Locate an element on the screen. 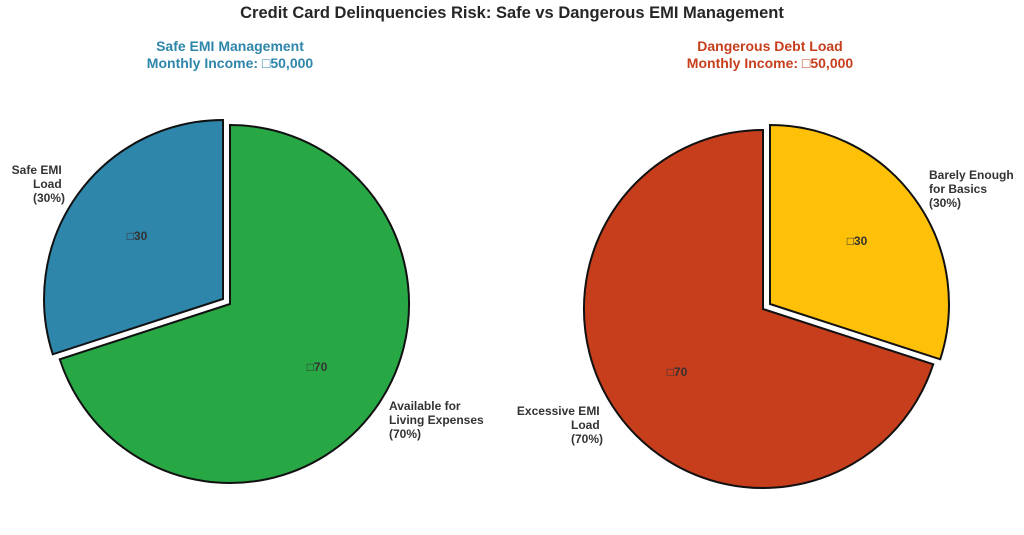  left-pie-title-line2: Monthly Income: □50,000 is located at coordinates (230, 63).